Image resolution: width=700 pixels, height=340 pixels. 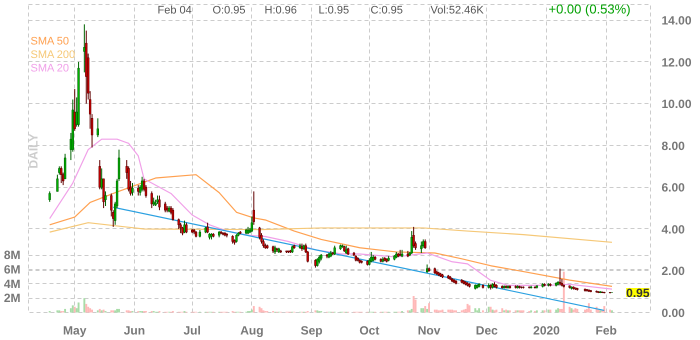 I want to click on y-tick-label: 12.00, so click(x=677, y=62).